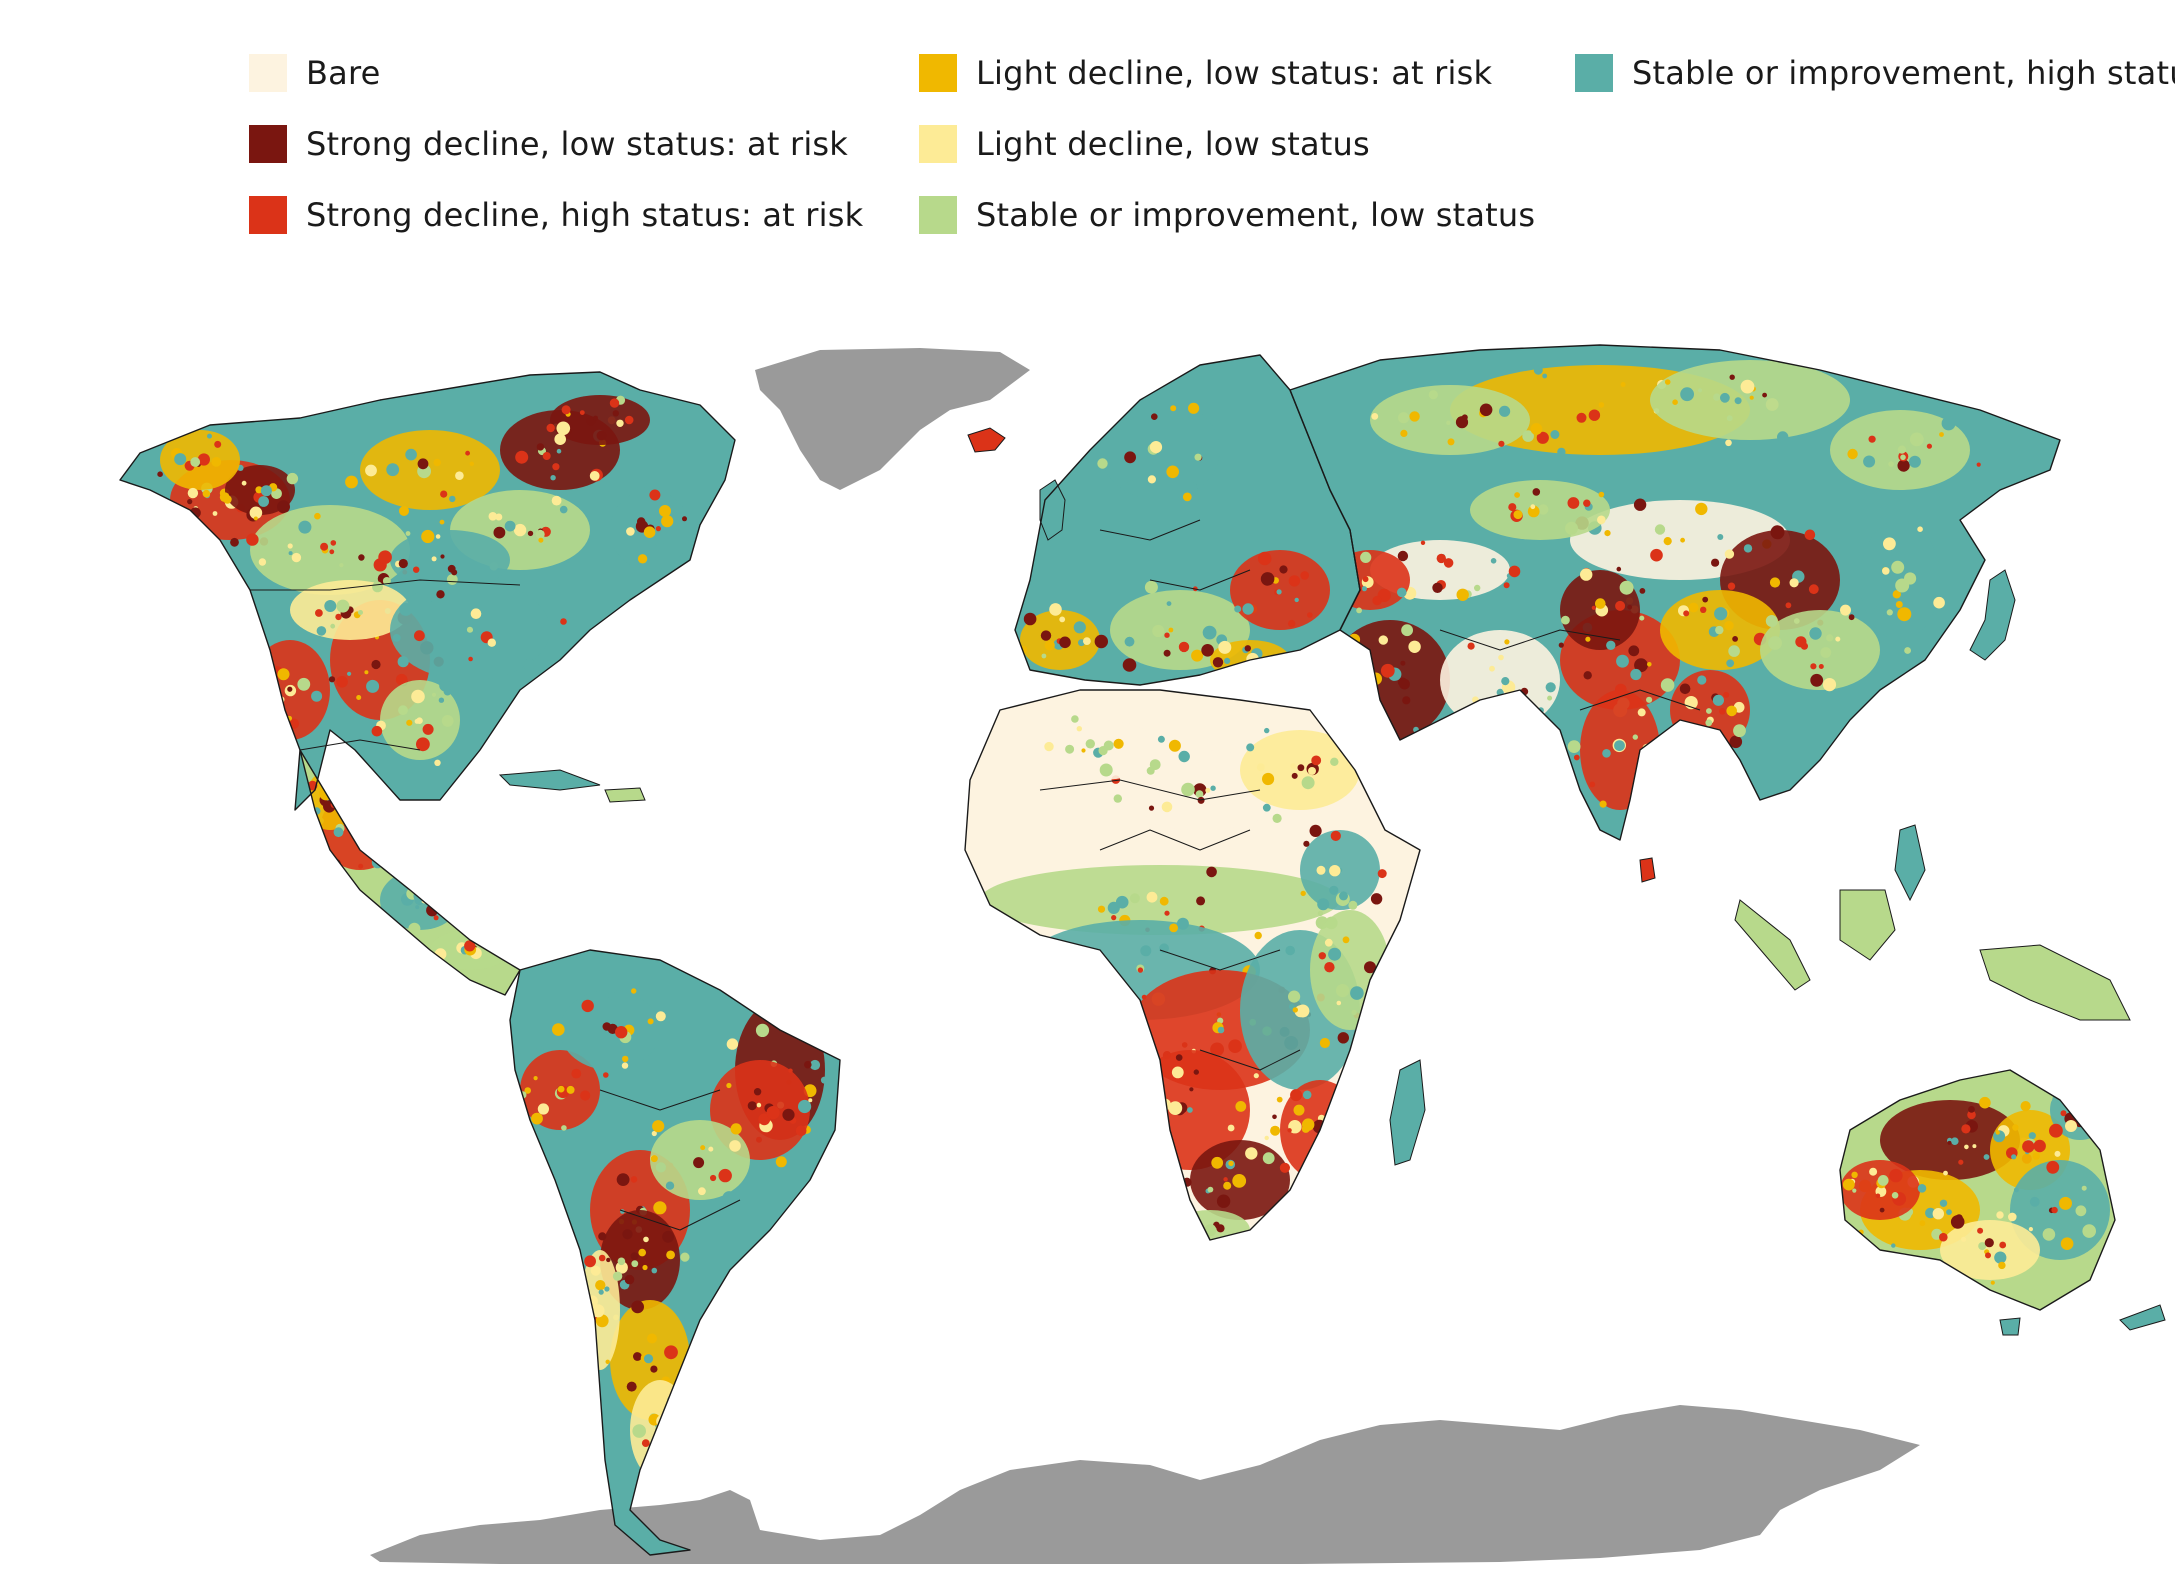 The image size is (2175, 1571). I want to click on africa, so click(1192, 965).